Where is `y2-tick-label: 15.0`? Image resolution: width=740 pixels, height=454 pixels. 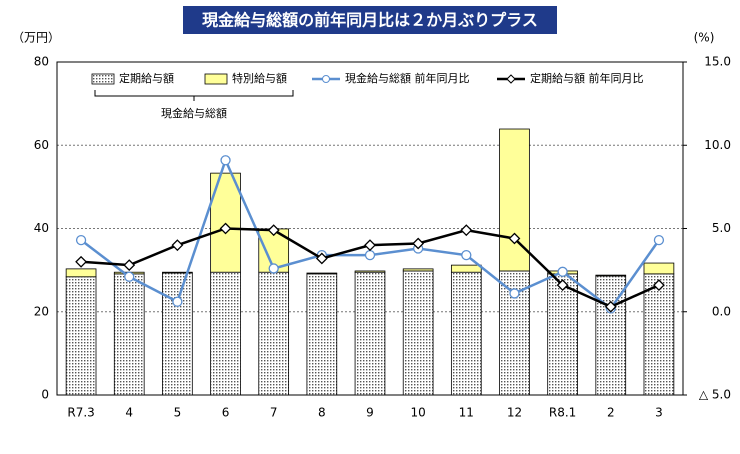 y2-tick-label: 15.0 is located at coordinates (717, 62).